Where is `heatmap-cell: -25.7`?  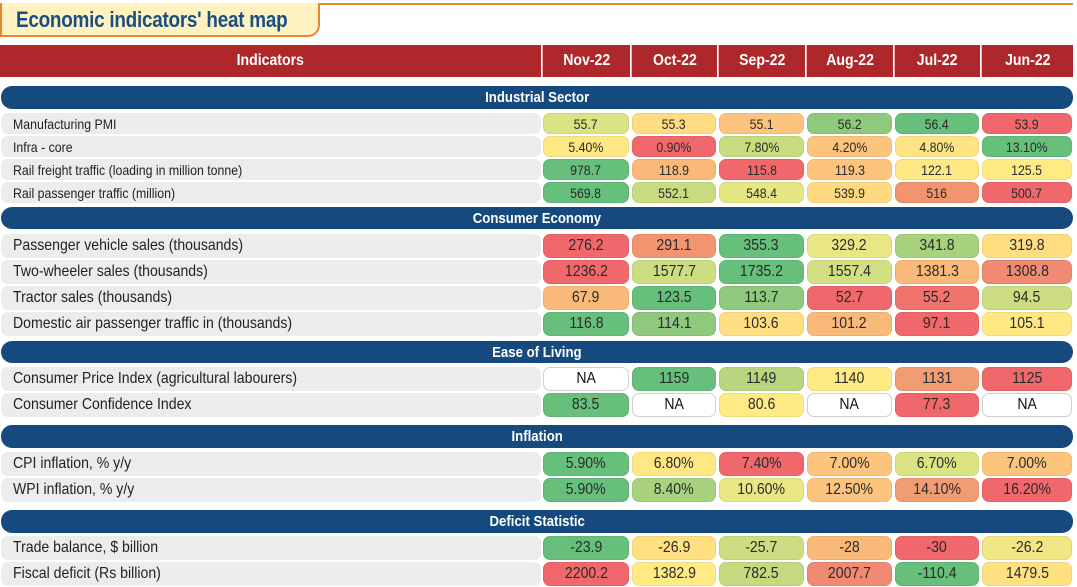 heatmap-cell: -25.7 is located at coordinates (761, 548).